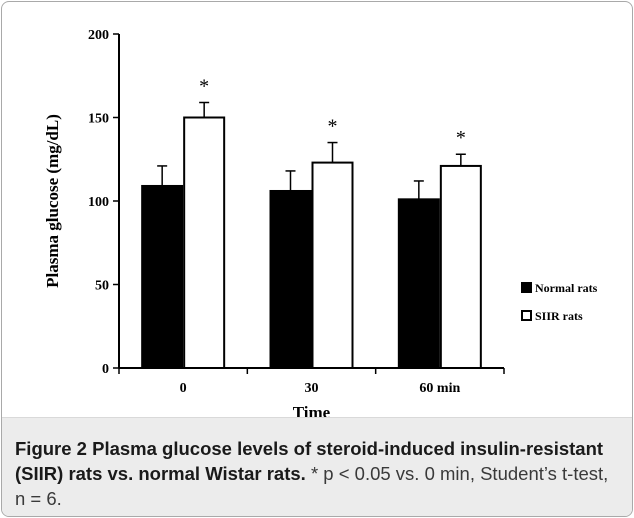 This screenshot has height=518, width=634. I want to click on y-axis-title: Plasma glucose (mg/dL), so click(52, 201).